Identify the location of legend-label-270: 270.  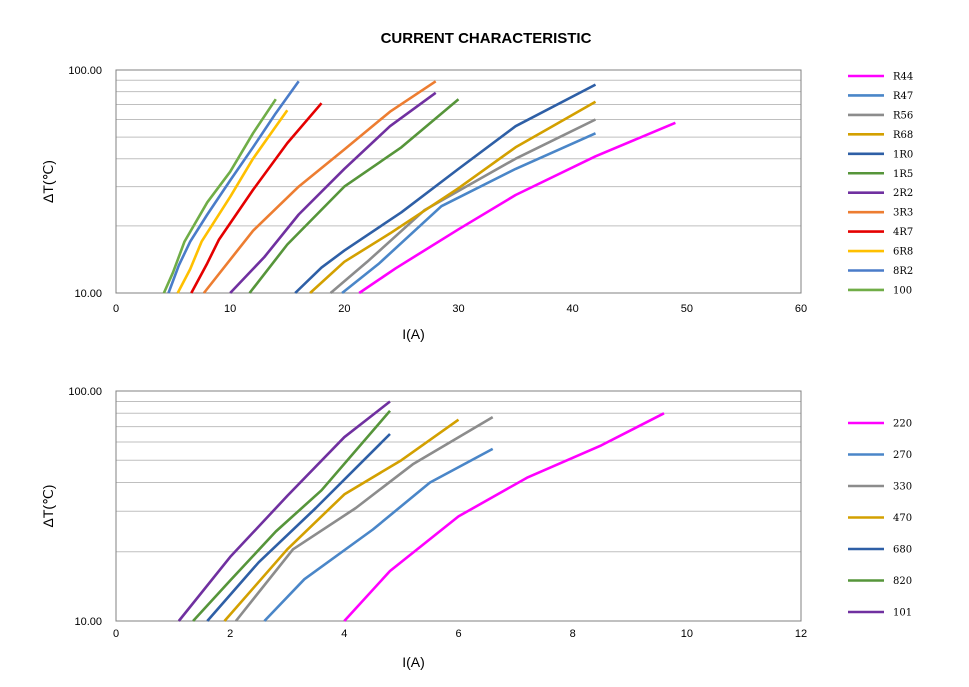
(902, 455).